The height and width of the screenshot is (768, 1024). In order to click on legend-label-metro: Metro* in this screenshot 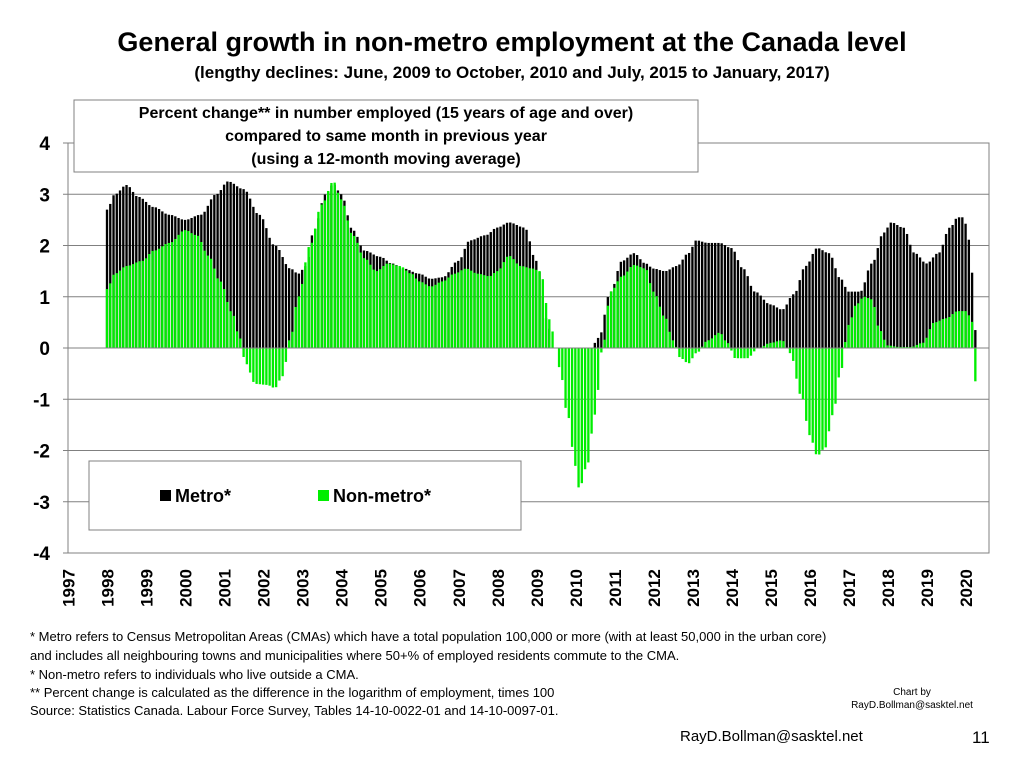, I will do `click(203, 496)`.